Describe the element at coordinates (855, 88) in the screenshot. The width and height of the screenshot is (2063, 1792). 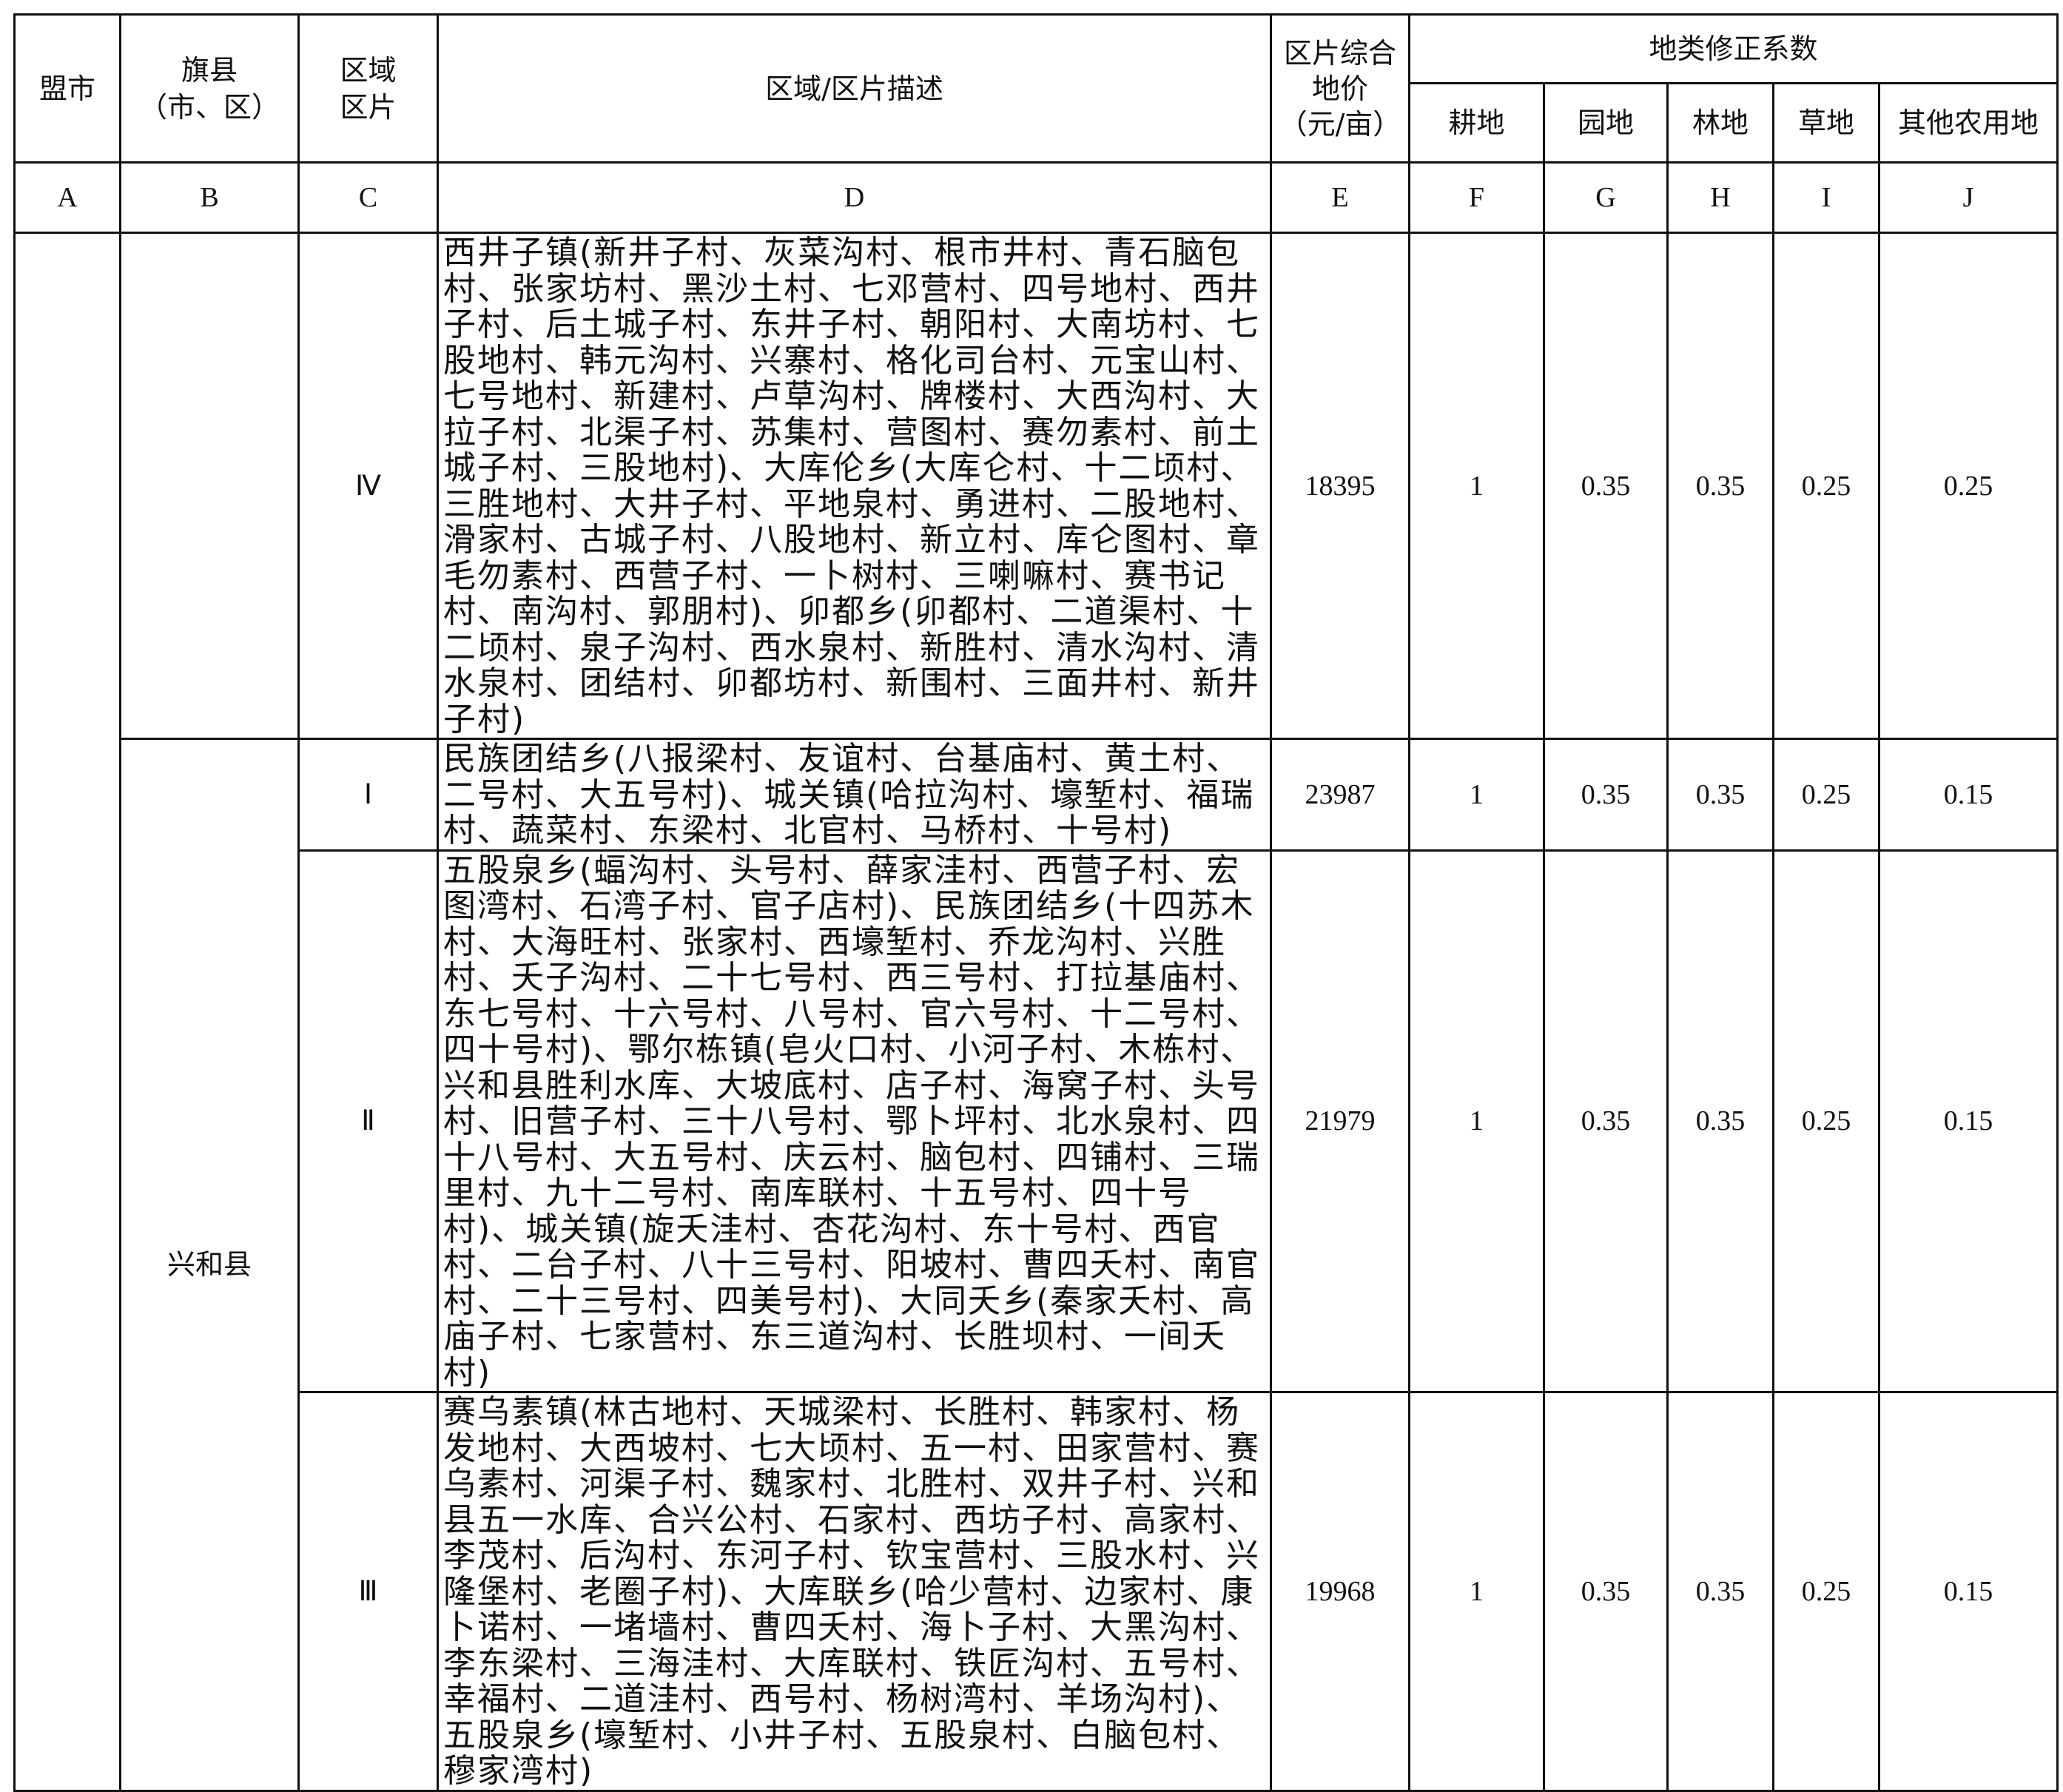
I see `header-description: 区域/区片描述` at that location.